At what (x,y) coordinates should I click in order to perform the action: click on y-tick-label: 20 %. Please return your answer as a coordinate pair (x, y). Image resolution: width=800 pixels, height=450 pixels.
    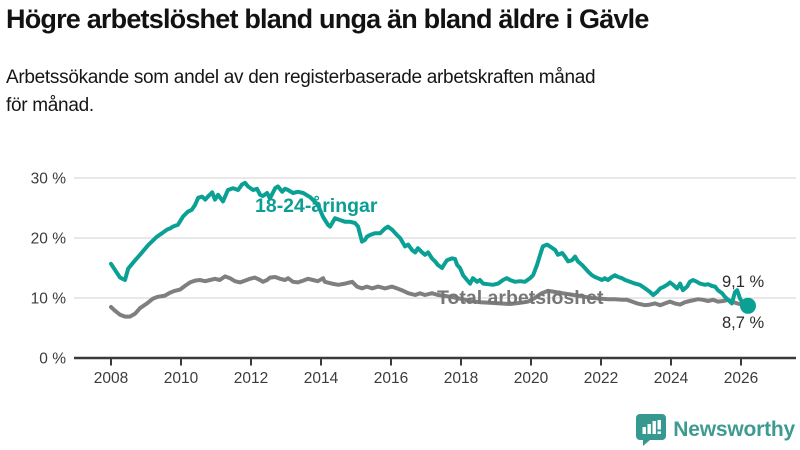
    Looking at the image, I should click on (49, 239).